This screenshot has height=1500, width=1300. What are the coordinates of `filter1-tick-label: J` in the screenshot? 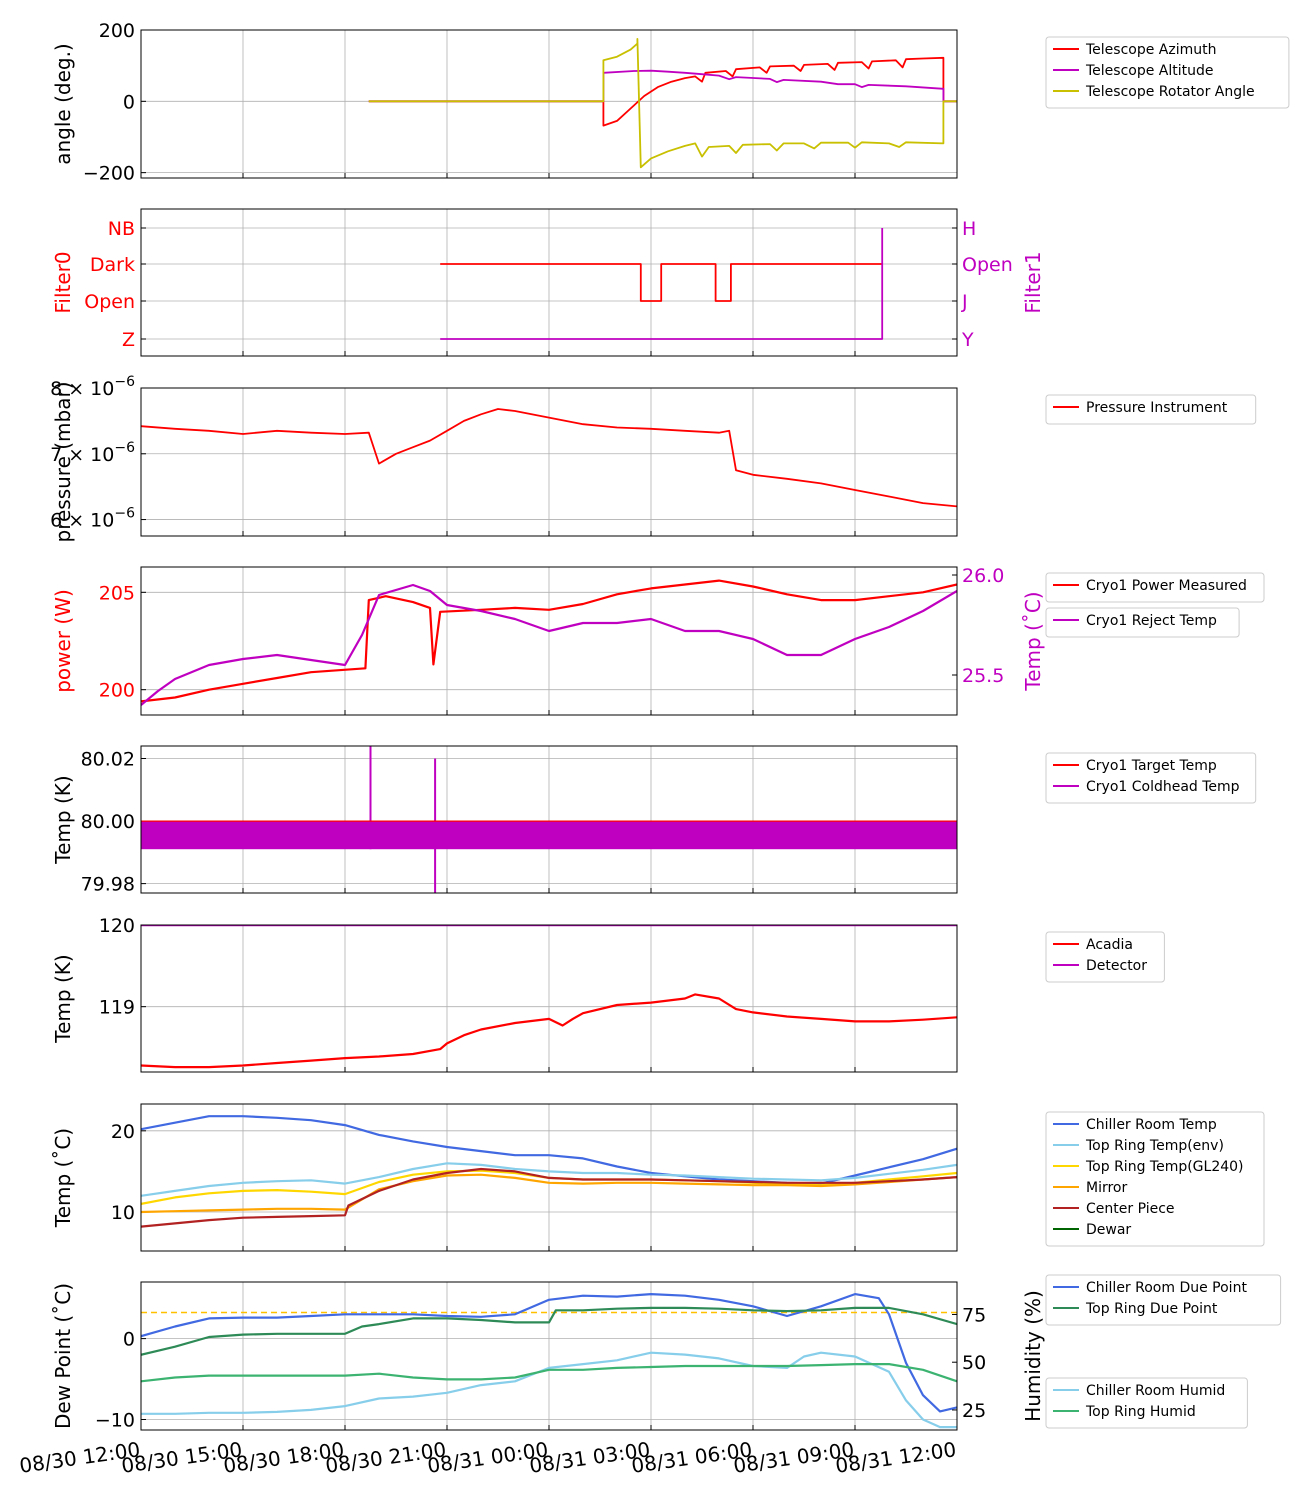 It's located at (964, 302).